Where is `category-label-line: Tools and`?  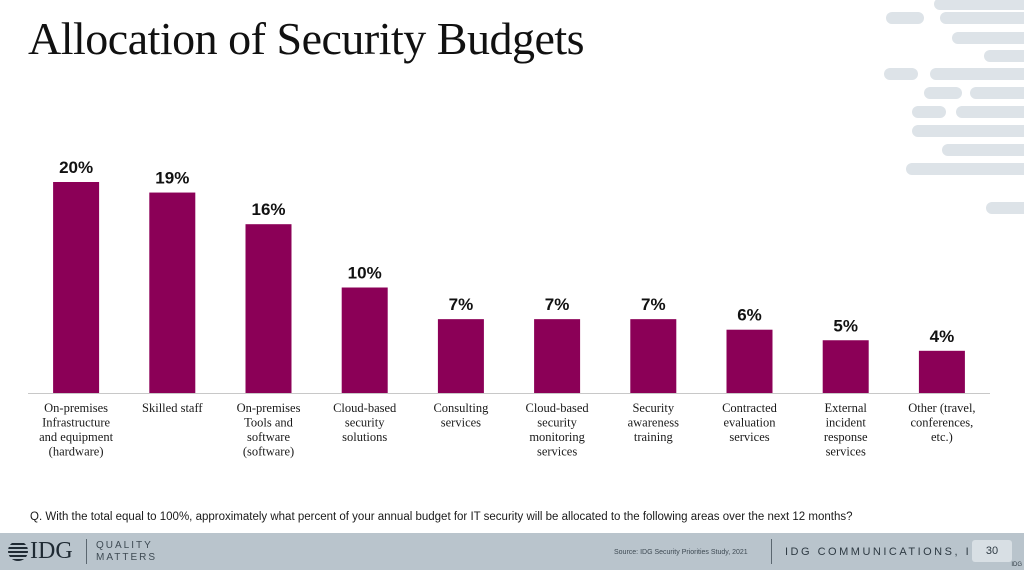 category-label-line: Tools and is located at coordinates (269, 423).